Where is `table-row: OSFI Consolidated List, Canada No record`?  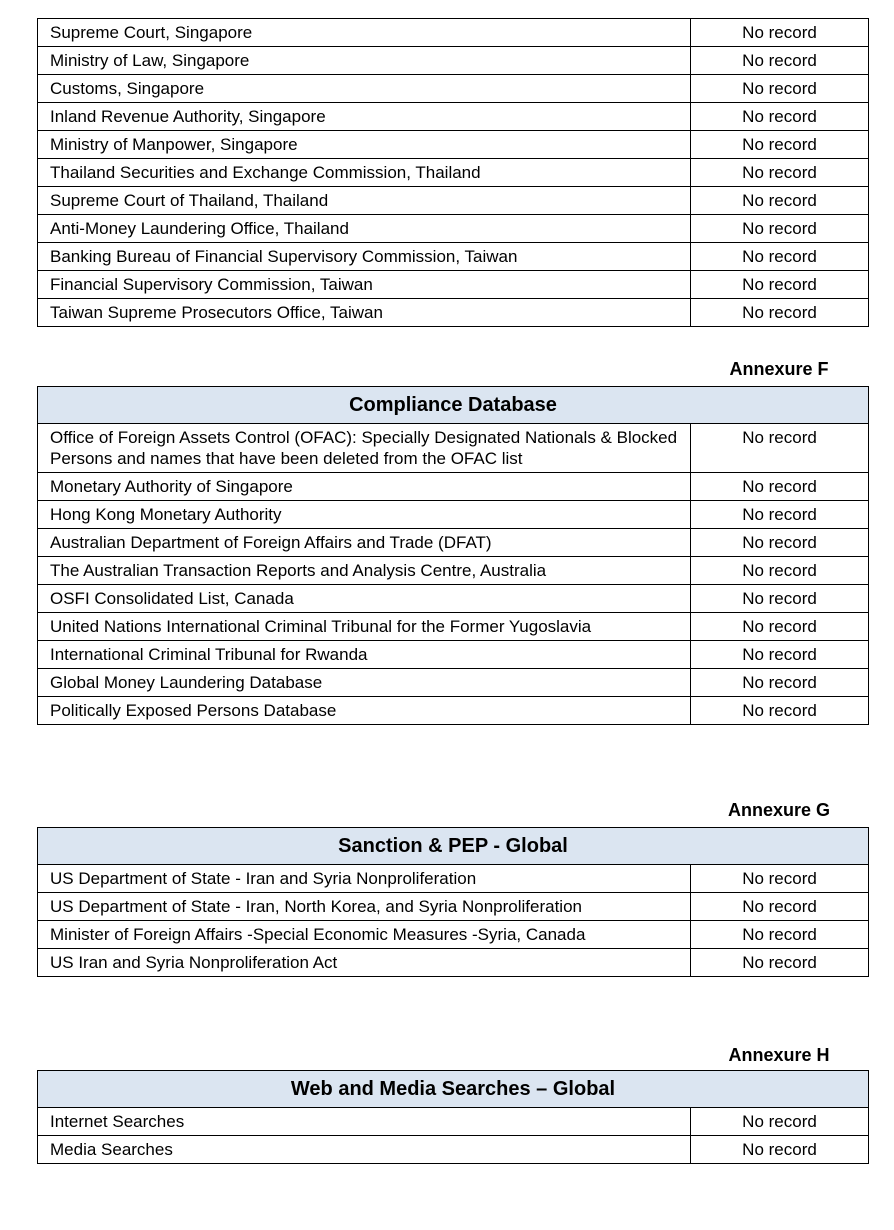
table-row: OSFI Consolidated List, Canada No record is located at coordinates (453, 598).